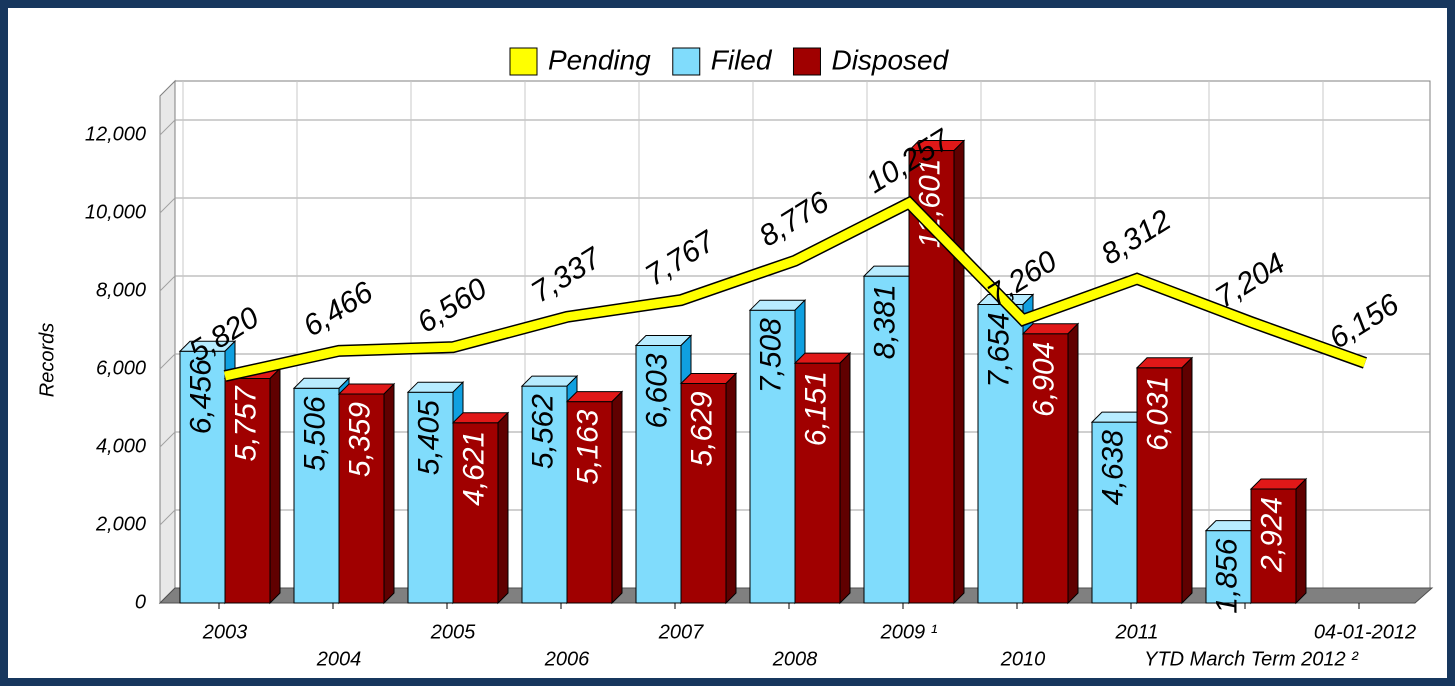 Image resolution: width=1455 pixels, height=686 pixels. I want to click on x-tick-label: 2003, so click(225, 632).